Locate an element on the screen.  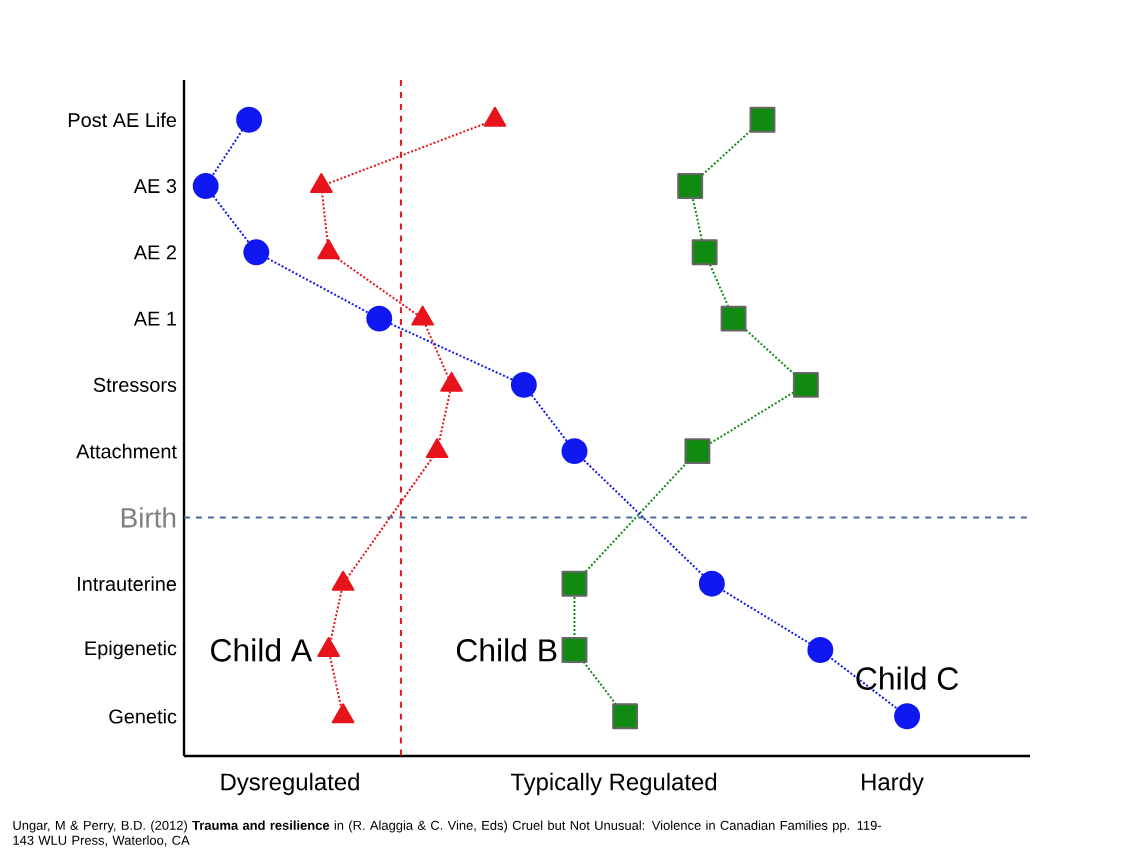
y-tick-label: AE 2 is located at coordinates (154, 252).